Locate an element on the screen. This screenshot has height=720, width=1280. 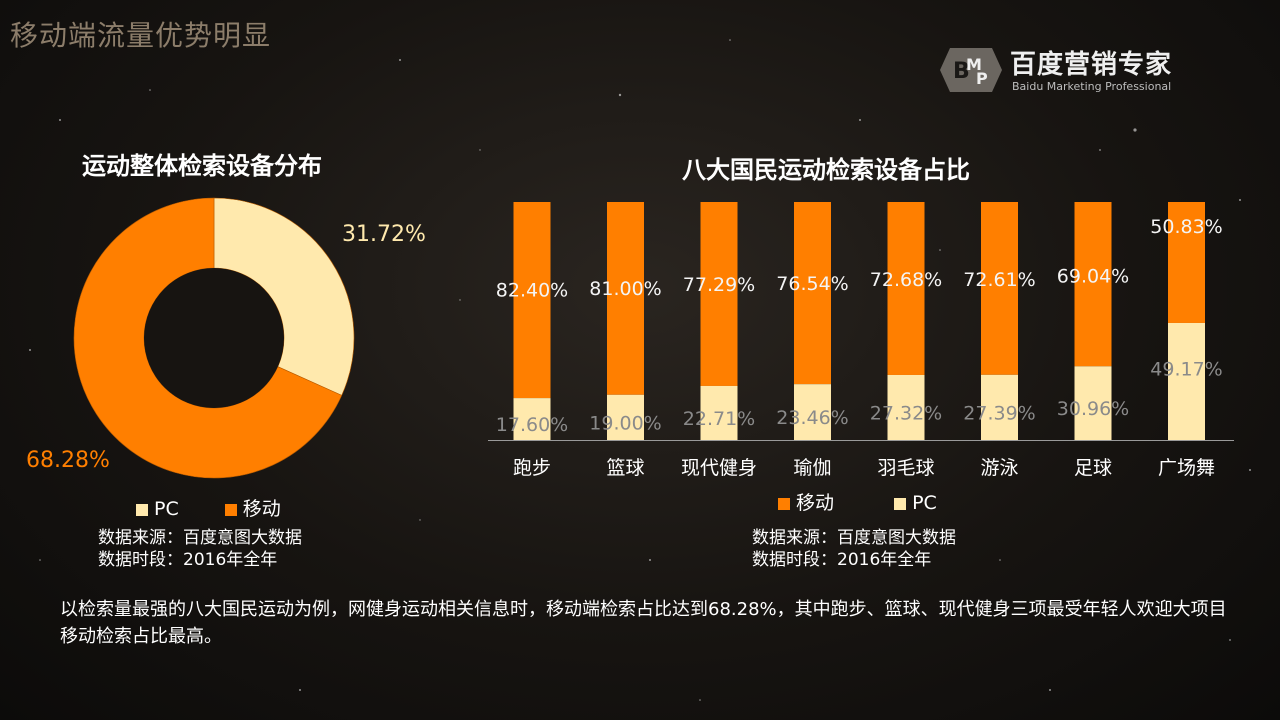
donut-hole is located at coordinates (214, 338).